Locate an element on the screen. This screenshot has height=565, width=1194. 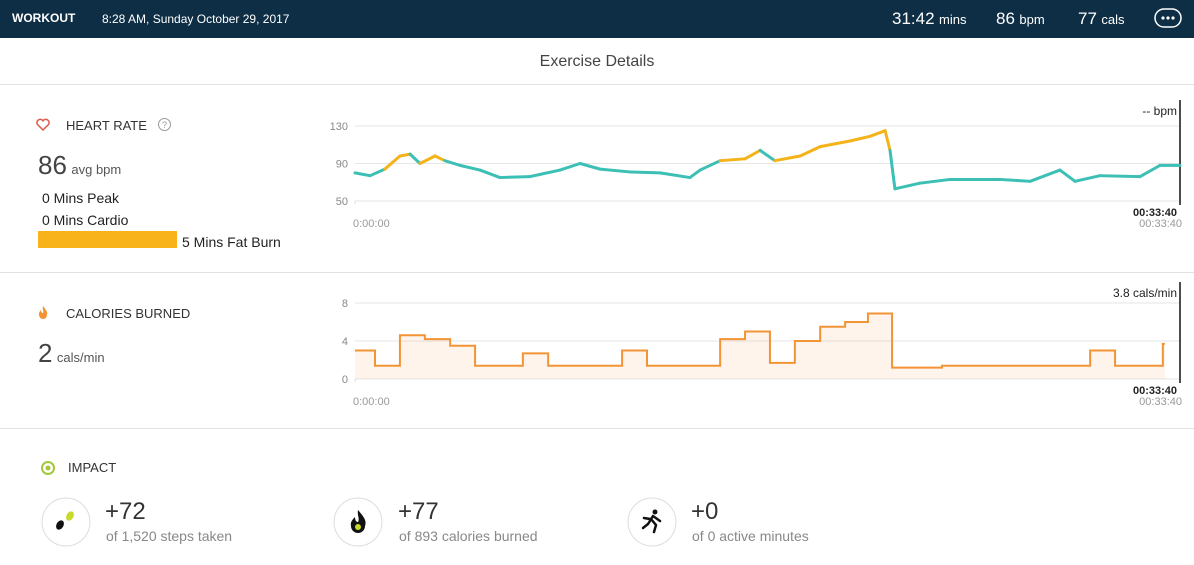
avg-unit: avg bpm is located at coordinates (96, 169).